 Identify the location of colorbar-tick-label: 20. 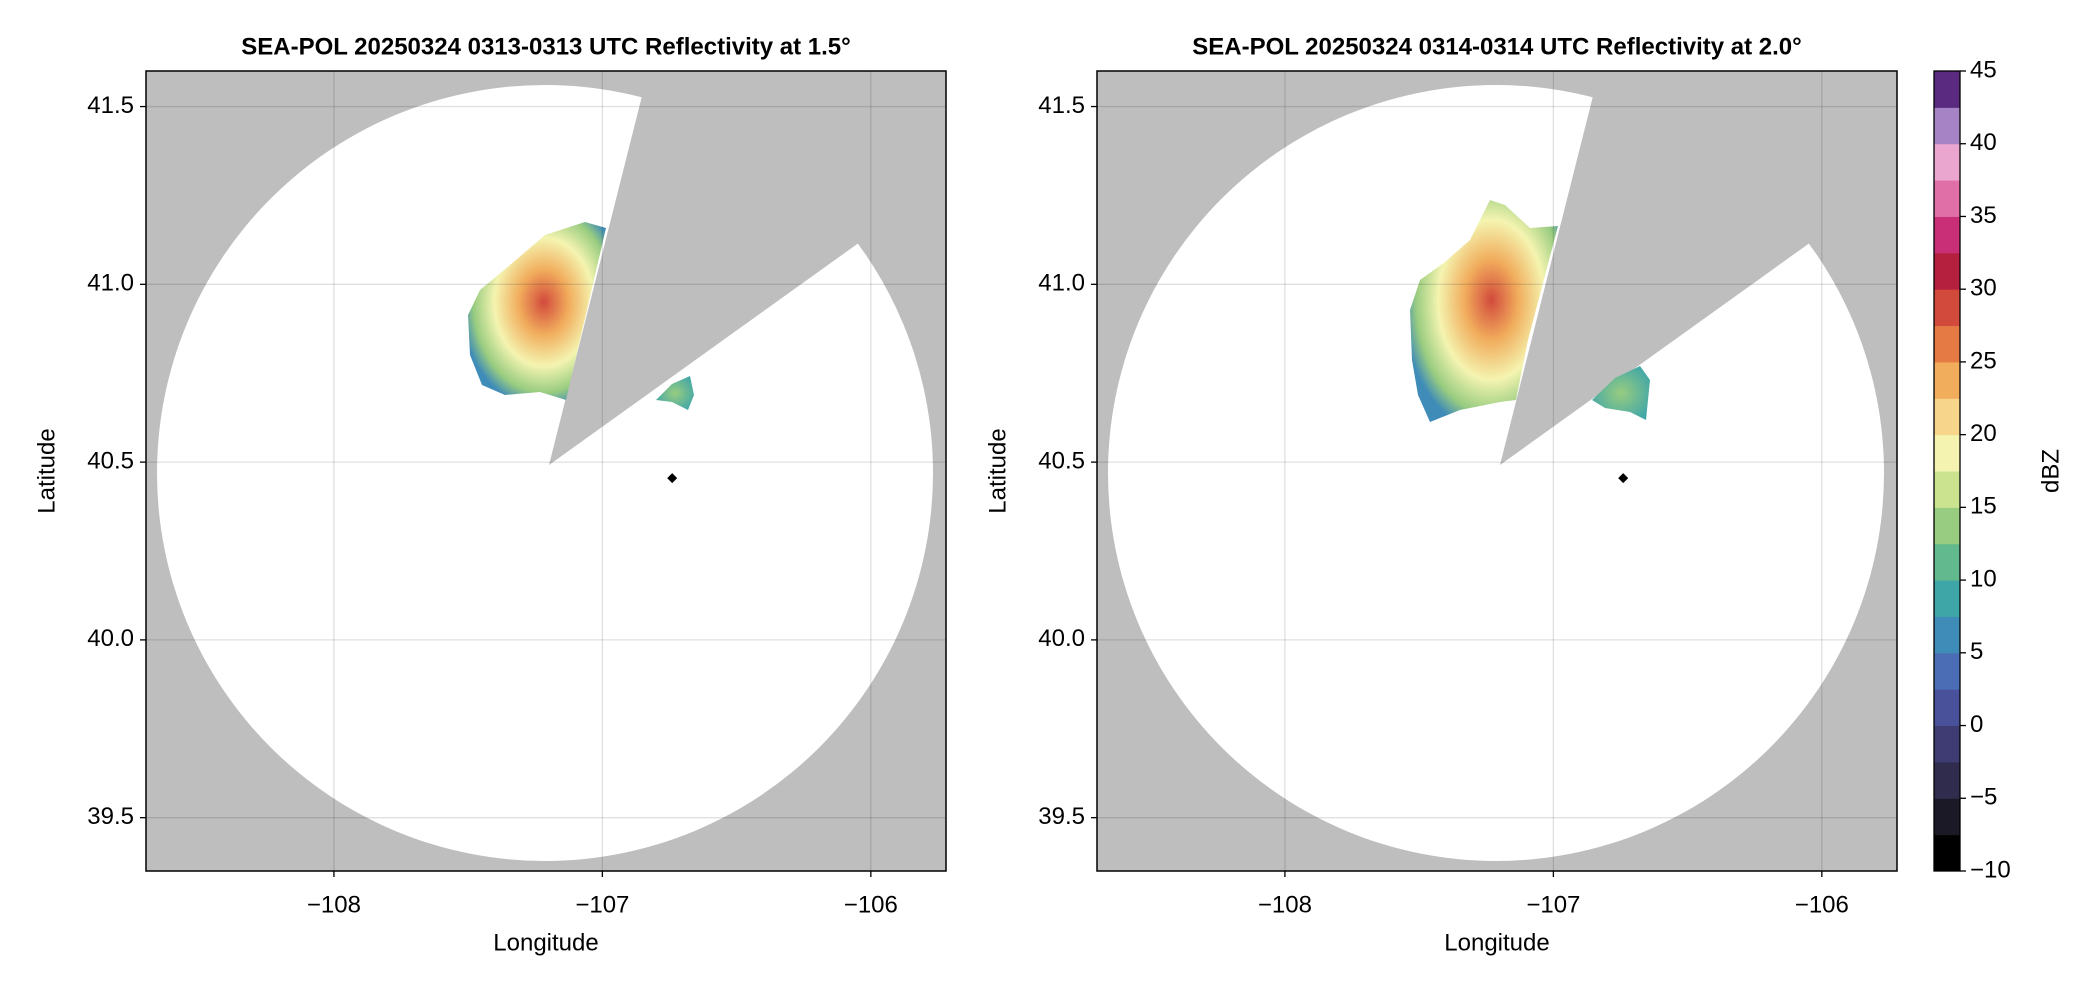
(1983, 433).